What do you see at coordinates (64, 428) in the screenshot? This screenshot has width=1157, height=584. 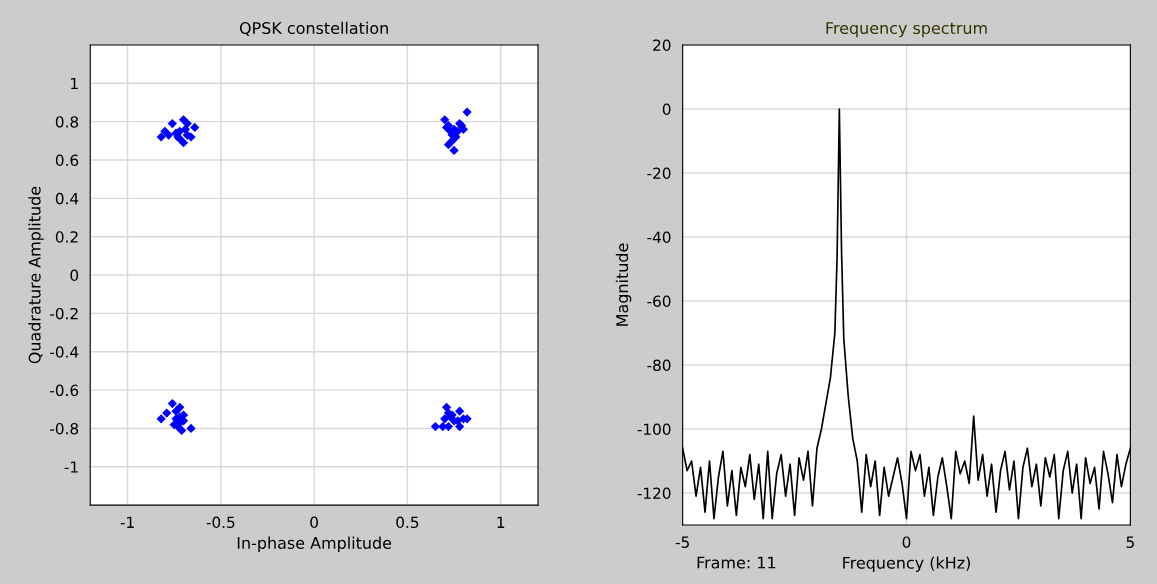 I see `y-tick-label: -0.8` at bounding box center [64, 428].